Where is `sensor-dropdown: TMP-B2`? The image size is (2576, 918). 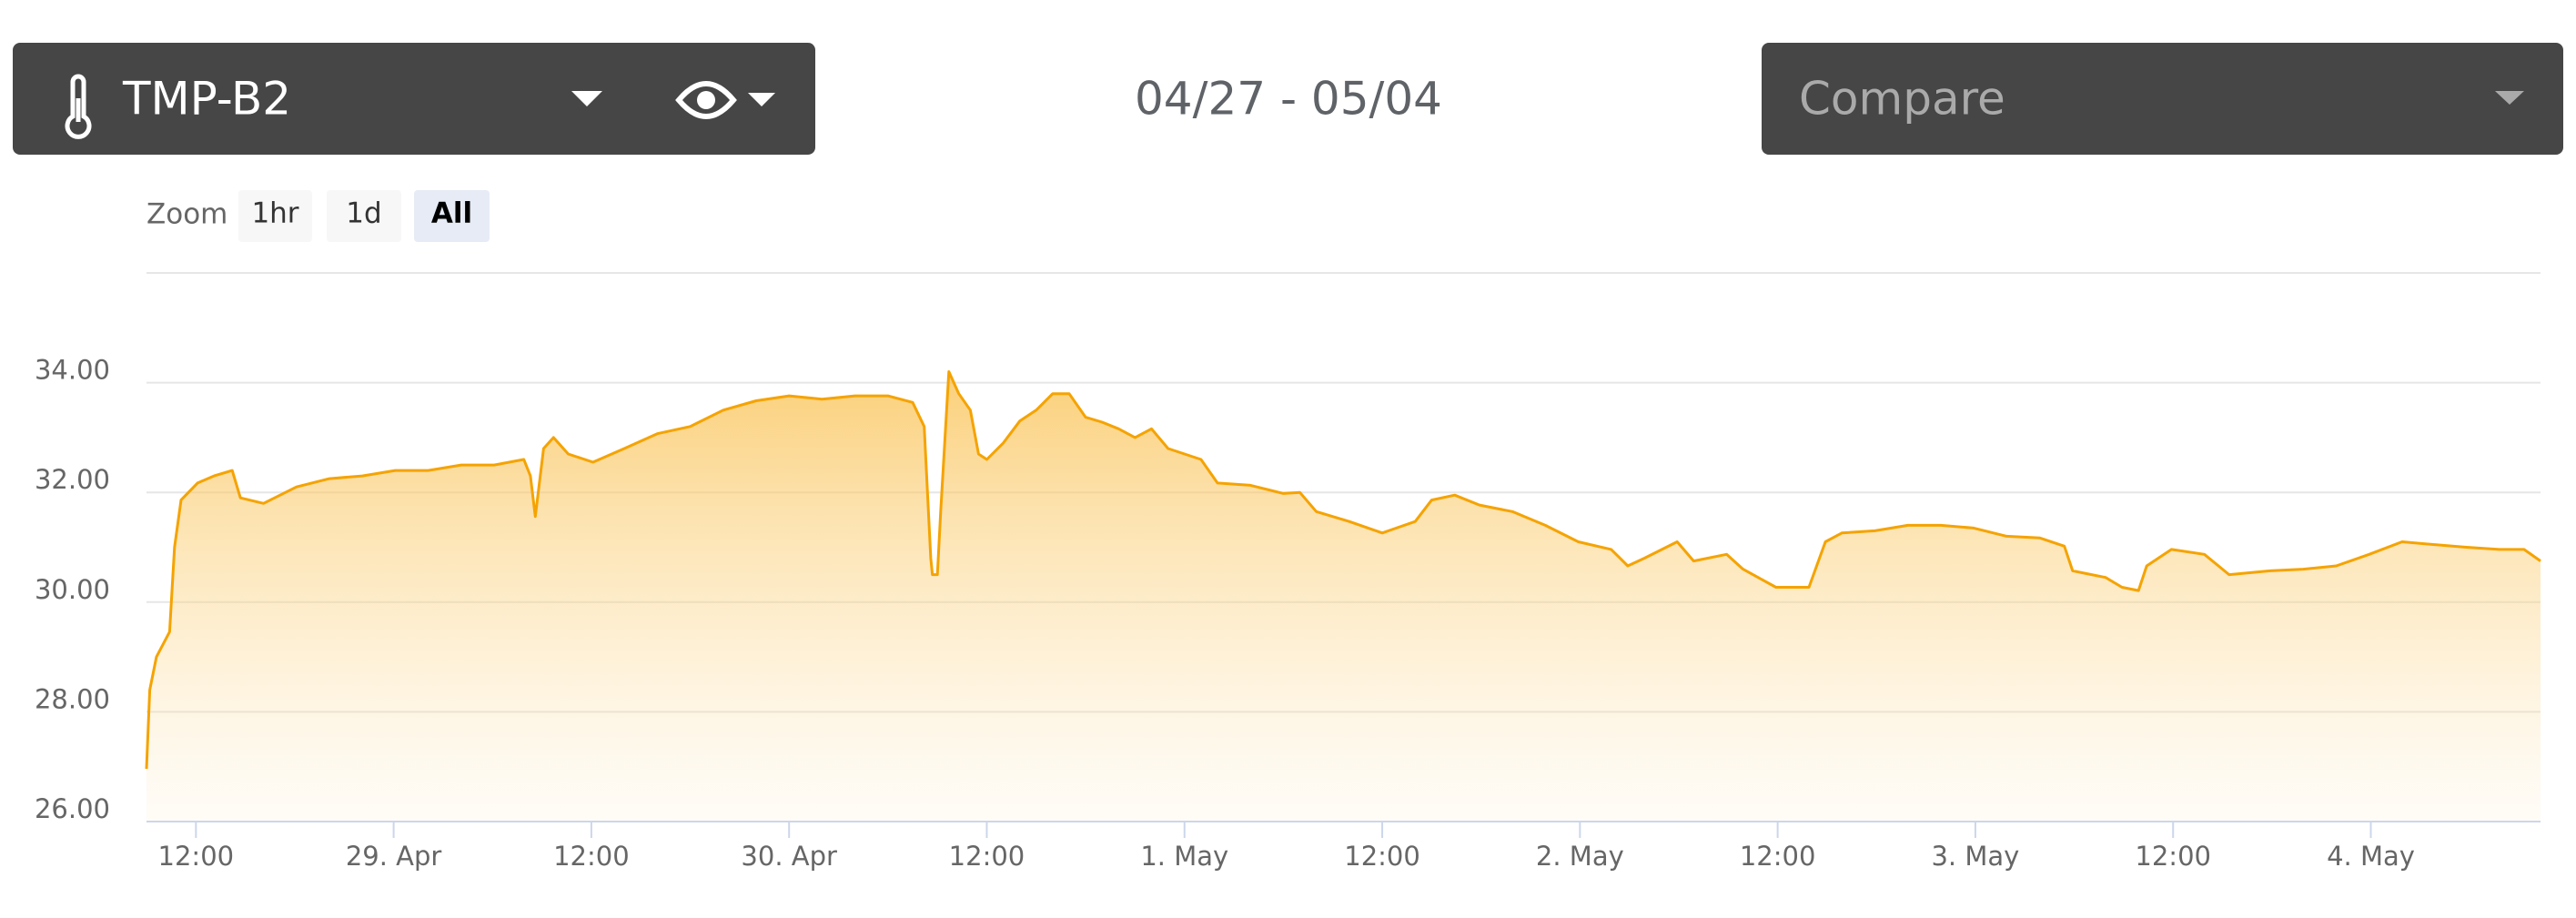 sensor-dropdown: TMP-B2 is located at coordinates (414, 99).